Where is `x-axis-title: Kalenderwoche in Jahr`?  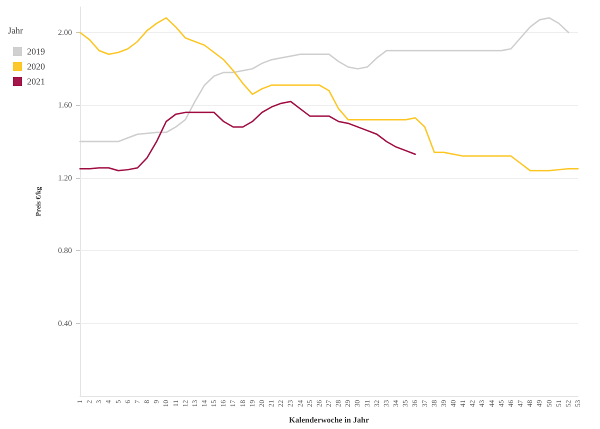
x-axis-title: Kalenderwoche in Jahr is located at coordinates (329, 420).